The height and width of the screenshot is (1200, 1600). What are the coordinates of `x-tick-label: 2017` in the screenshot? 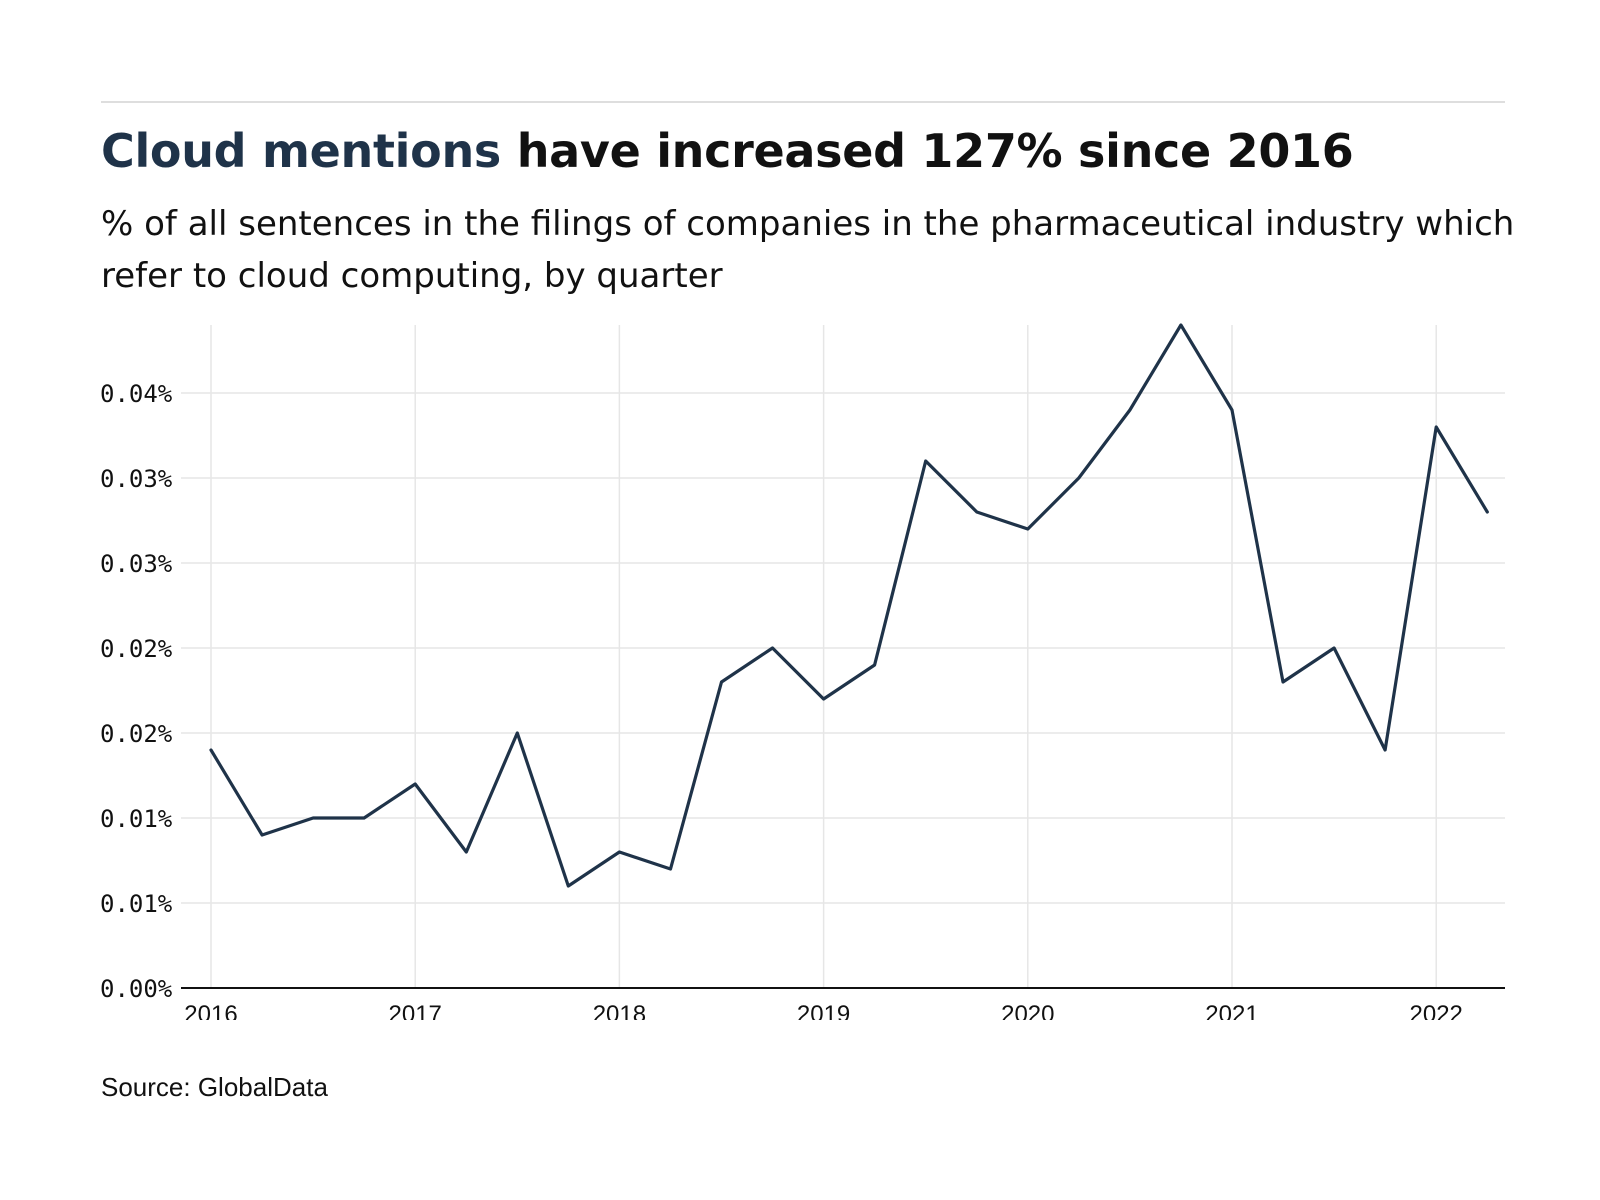 It's located at (415, 1010).